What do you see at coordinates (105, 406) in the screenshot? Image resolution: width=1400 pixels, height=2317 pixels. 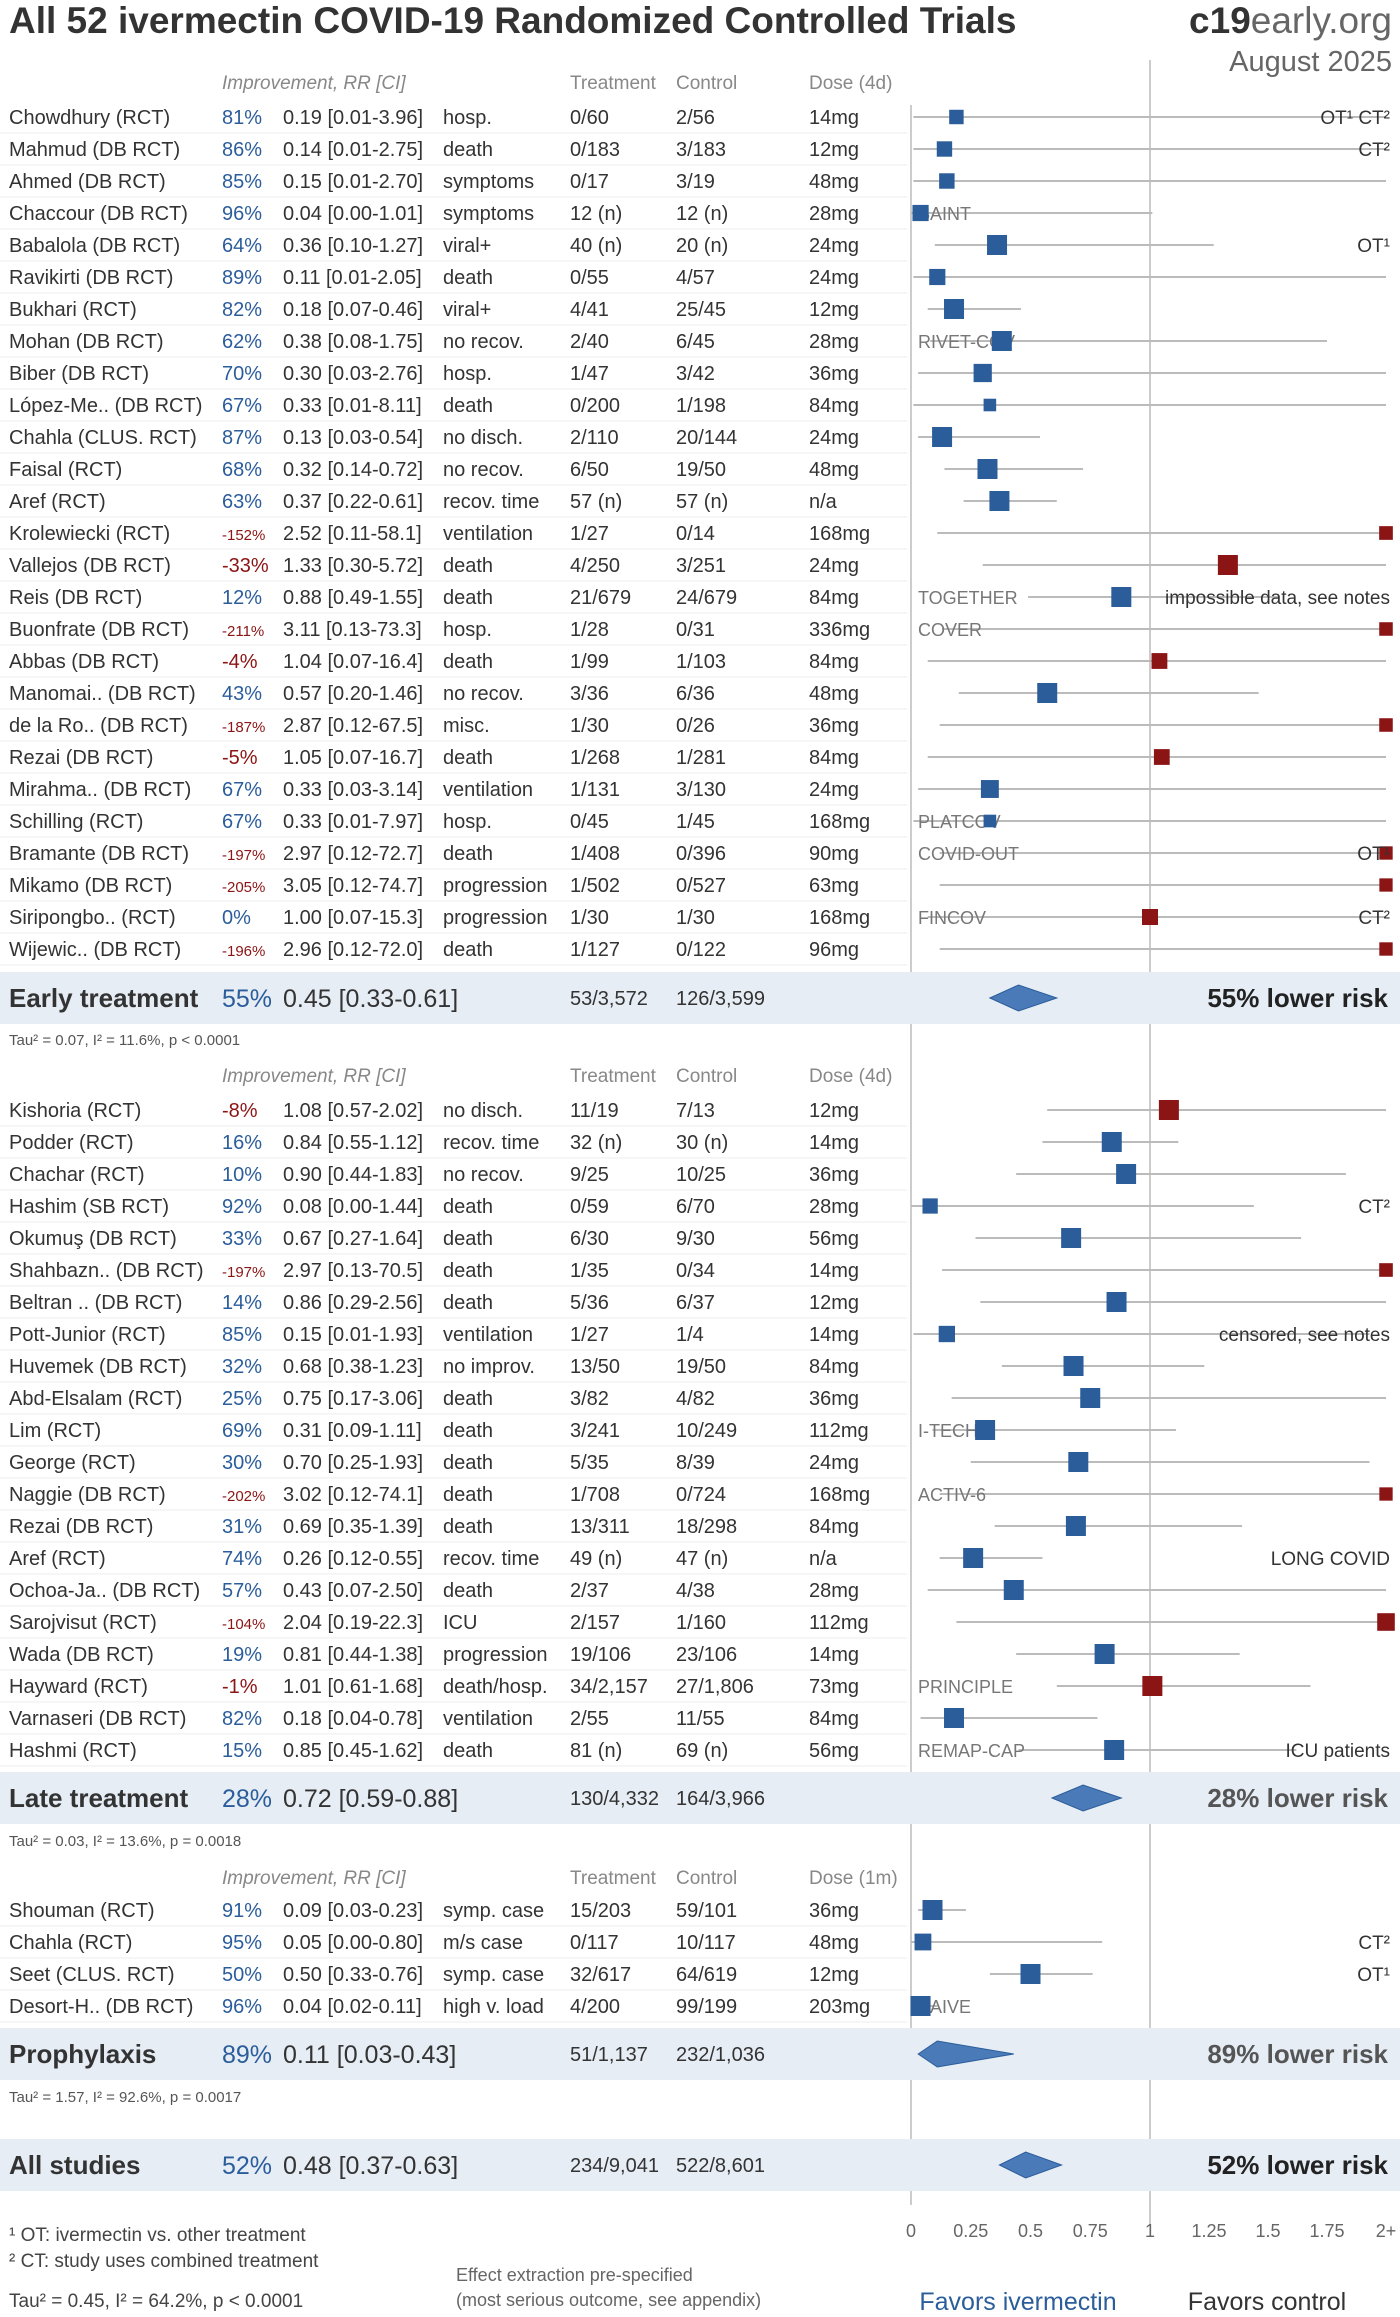 I see `study-name: López-Me.. (DB RCT)` at bounding box center [105, 406].